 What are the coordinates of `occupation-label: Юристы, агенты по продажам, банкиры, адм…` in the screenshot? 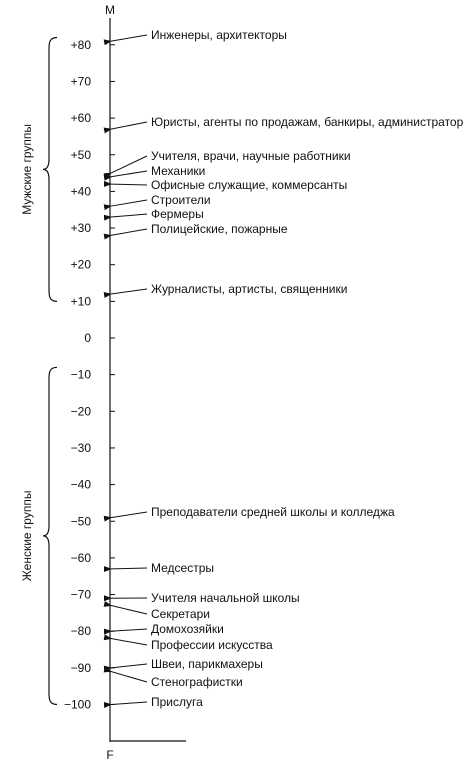 It's located at (307, 122).